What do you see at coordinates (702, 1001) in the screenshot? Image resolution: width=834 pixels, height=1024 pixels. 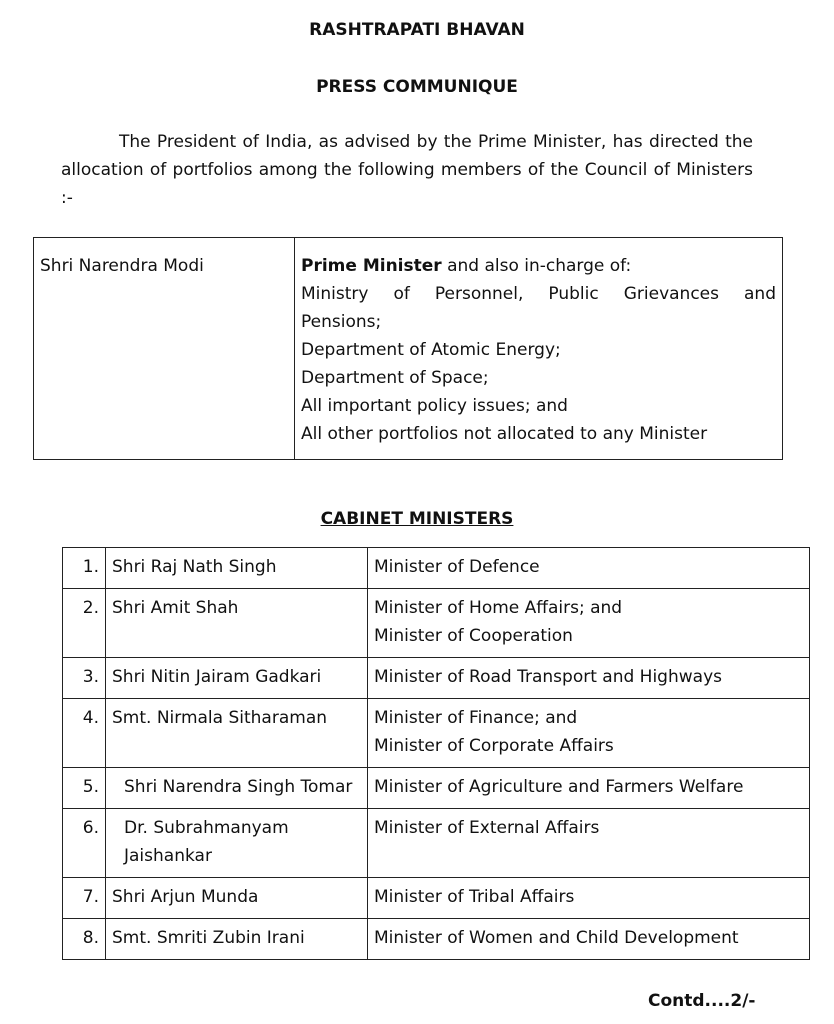 I see `continued-note: Contd....2/-` at bounding box center [702, 1001].